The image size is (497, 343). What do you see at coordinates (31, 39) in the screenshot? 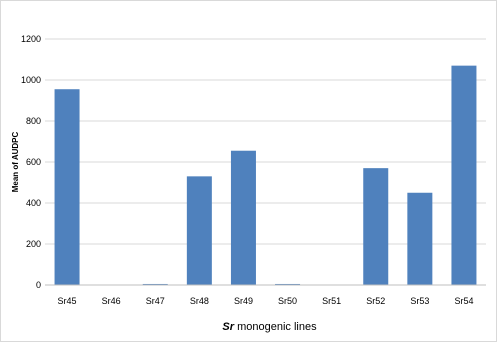
I see `y-tick-label: 1200` at bounding box center [31, 39].